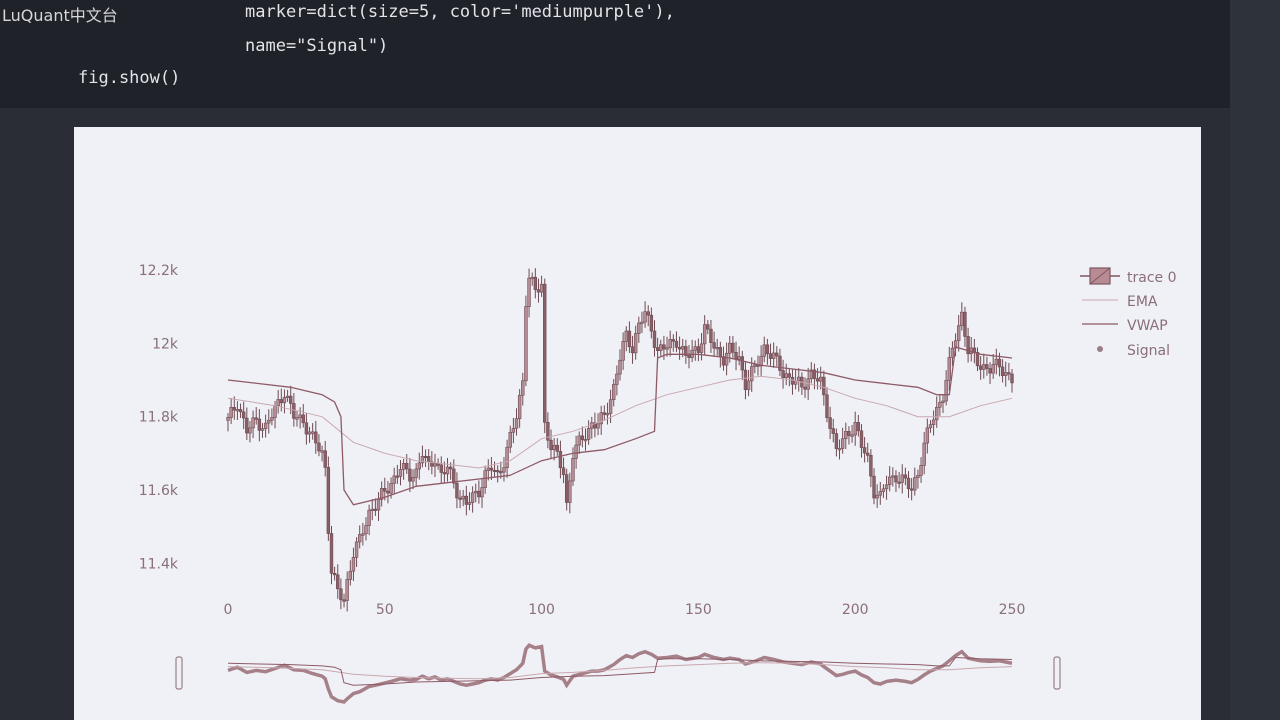 The image size is (1280, 720). Describe the element at coordinates (1120, 302) in the screenshot. I see `legend-item-ema: EMA` at that location.